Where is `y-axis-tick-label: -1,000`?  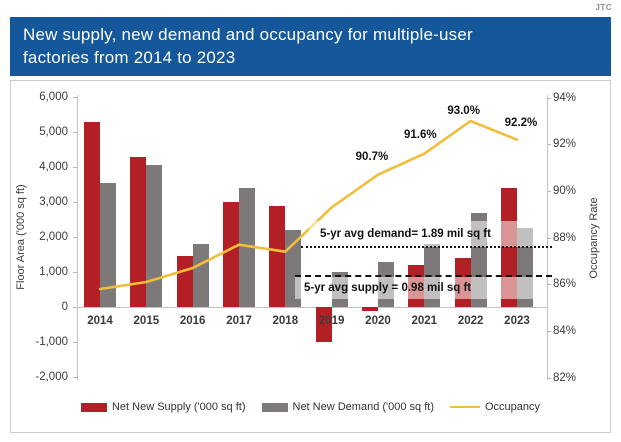
y-axis-tick-label: -1,000 is located at coordinates (51, 342).